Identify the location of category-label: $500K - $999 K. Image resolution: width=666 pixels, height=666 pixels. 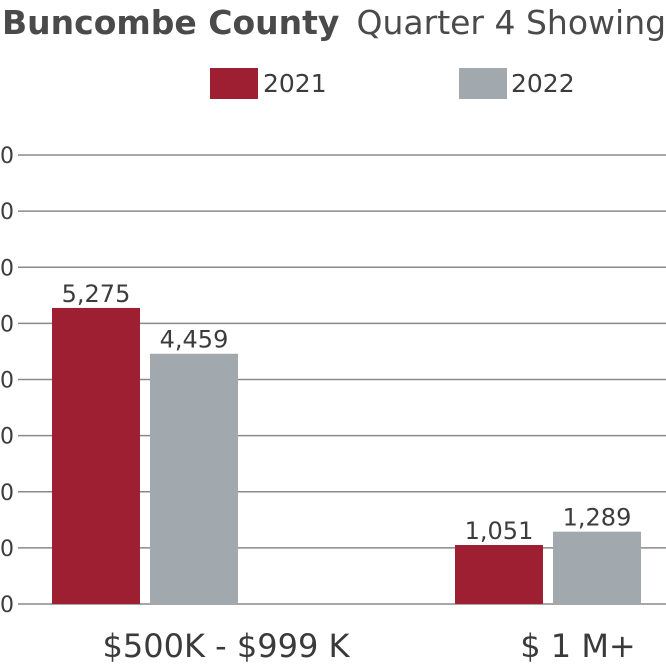
(227, 646).